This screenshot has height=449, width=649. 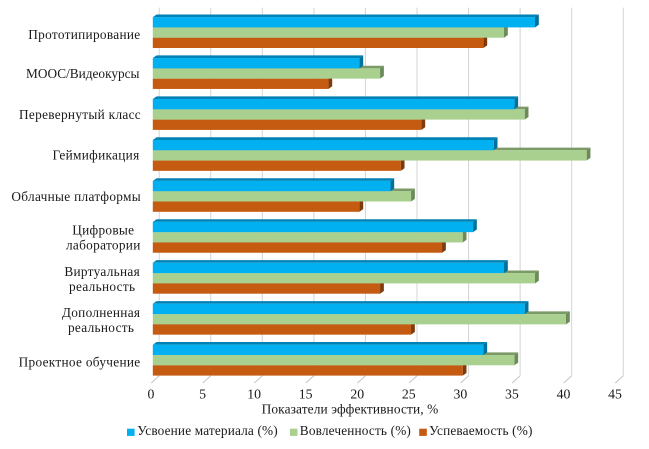 I want to click on svg-text: 5, so click(x=202, y=394).